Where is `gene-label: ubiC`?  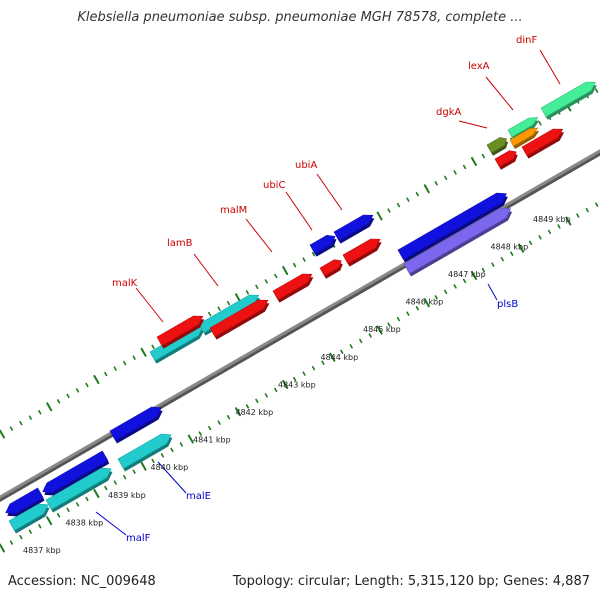 gene-label: ubiC is located at coordinates (274, 185).